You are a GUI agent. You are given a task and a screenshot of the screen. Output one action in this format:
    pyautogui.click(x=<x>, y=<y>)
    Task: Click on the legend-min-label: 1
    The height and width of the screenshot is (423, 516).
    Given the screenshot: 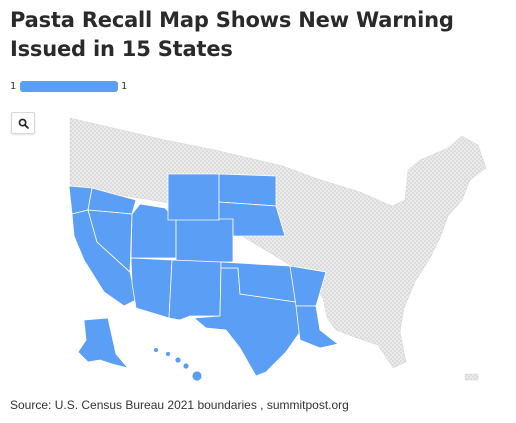 What is the action you would take?
    pyautogui.click(x=13, y=86)
    